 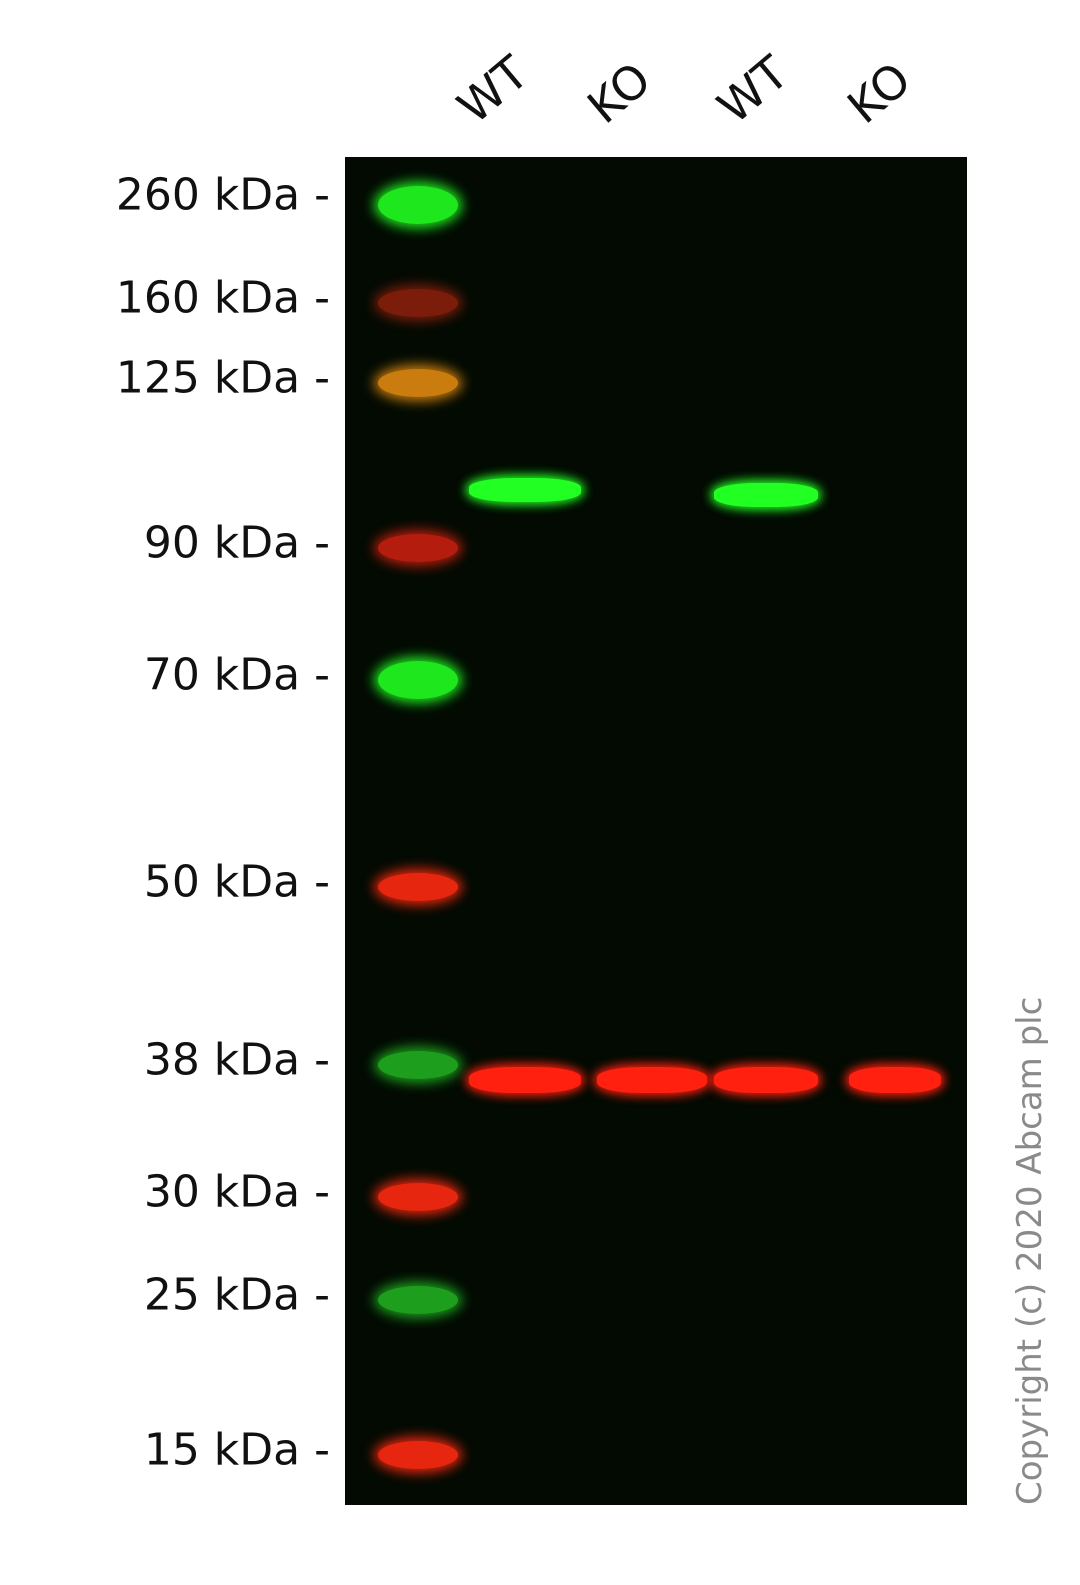 I want to click on copyright-notice: Copyright (c) 2020 Abcam plc, so click(x=1030, y=1250).